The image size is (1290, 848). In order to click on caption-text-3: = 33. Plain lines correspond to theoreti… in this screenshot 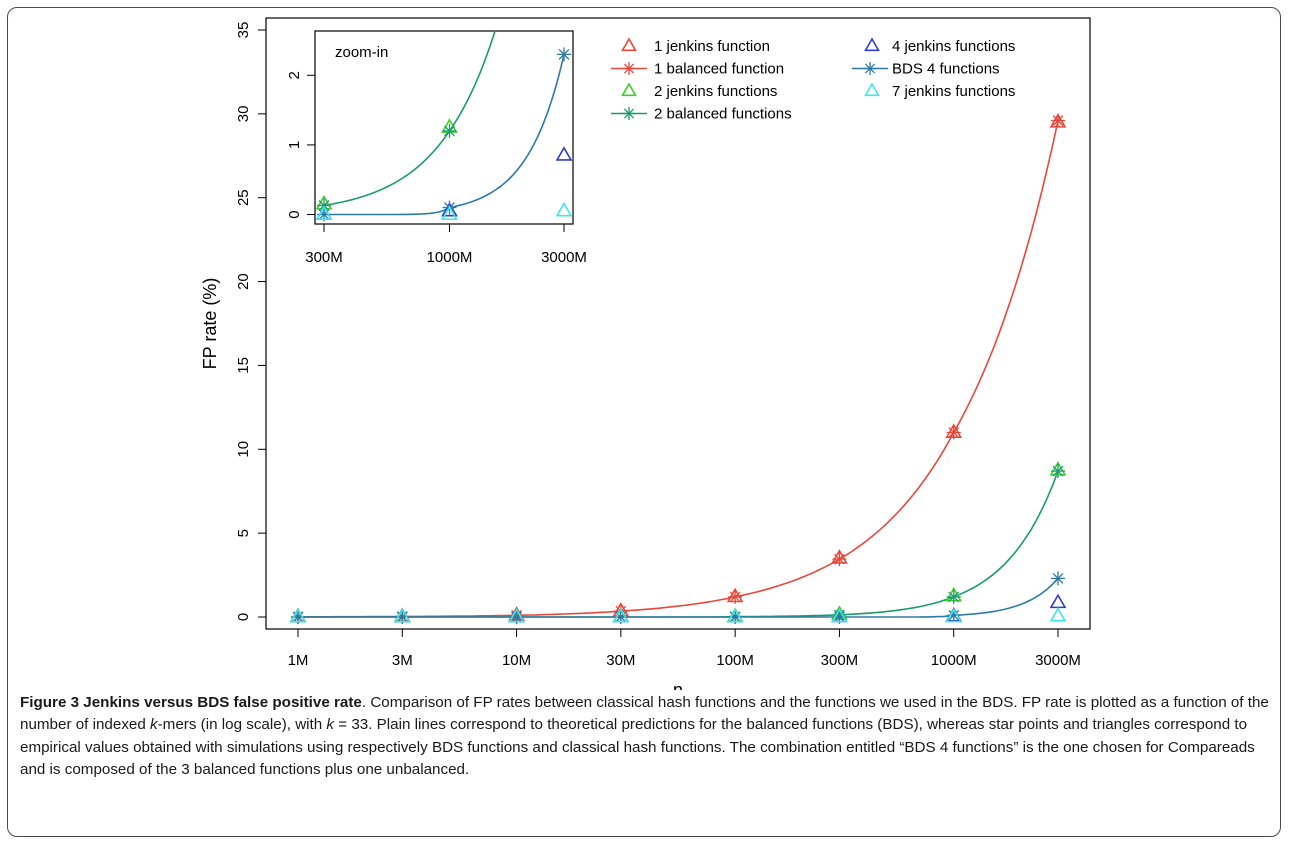, I will do `click(637, 747)`.